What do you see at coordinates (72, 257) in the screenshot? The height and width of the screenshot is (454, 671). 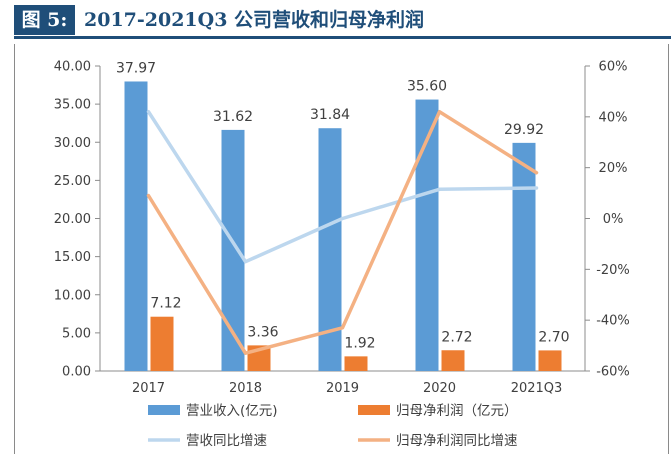 I see `left-tick-label: 15.00` at bounding box center [72, 257].